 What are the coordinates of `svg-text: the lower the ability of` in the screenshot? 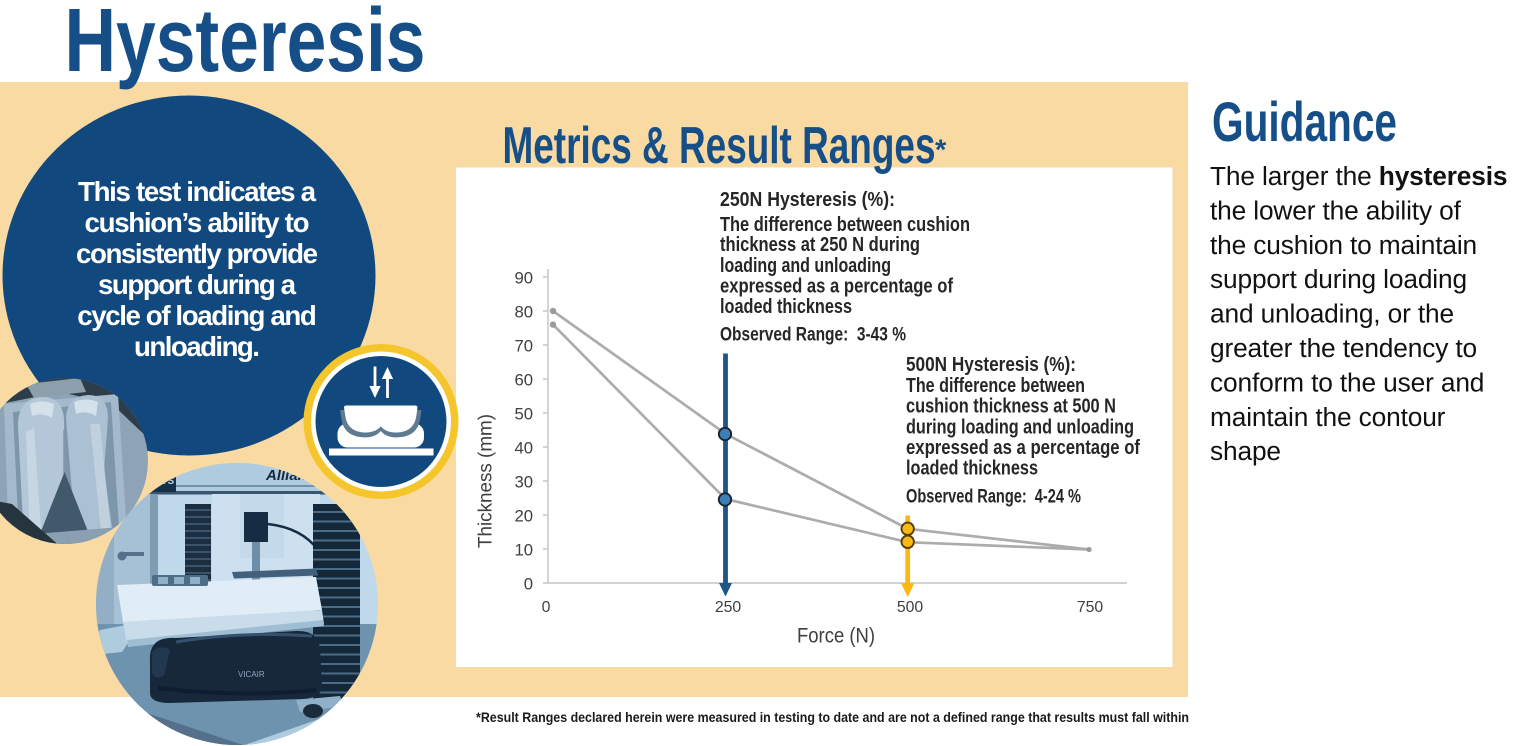 It's located at (1336, 210).